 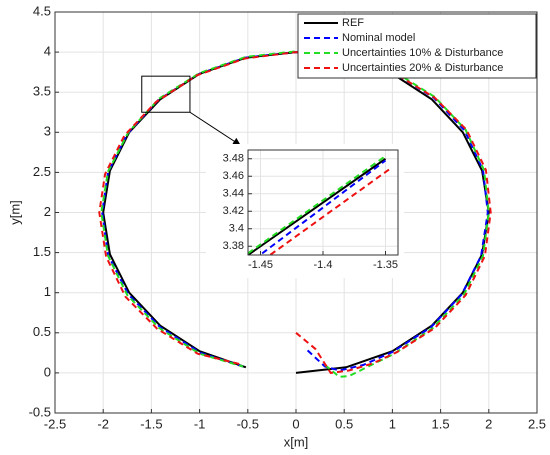 What do you see at coordinates (47, 131) in the screenshot?
I see `y-tick-label: 3` at bounding box center [47, 131].